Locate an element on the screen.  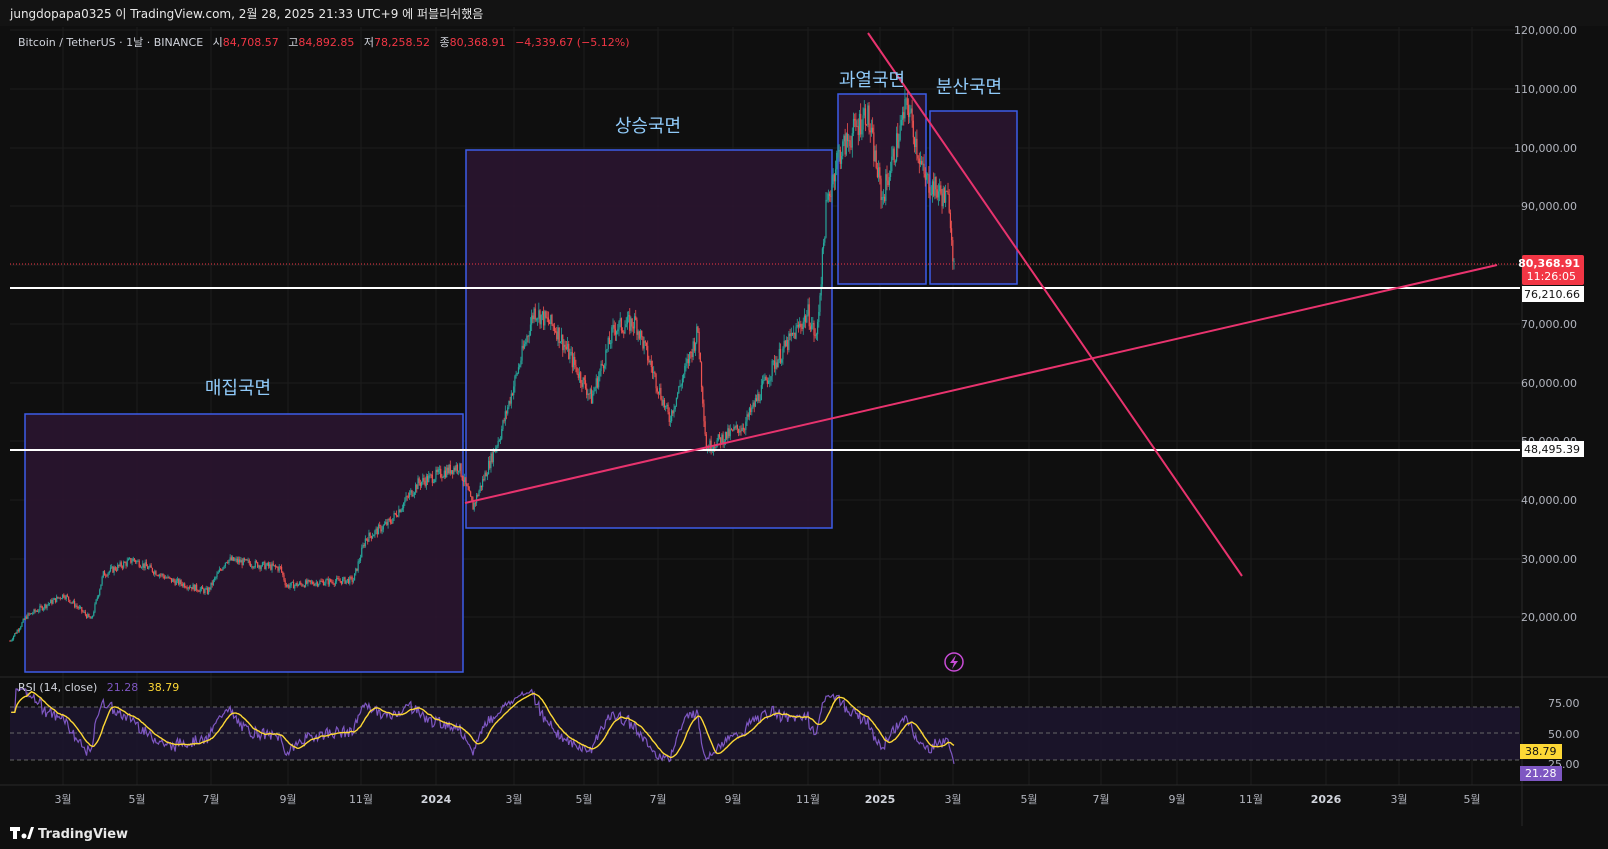
time-label: 7월 is located at coordinates (210, 799).